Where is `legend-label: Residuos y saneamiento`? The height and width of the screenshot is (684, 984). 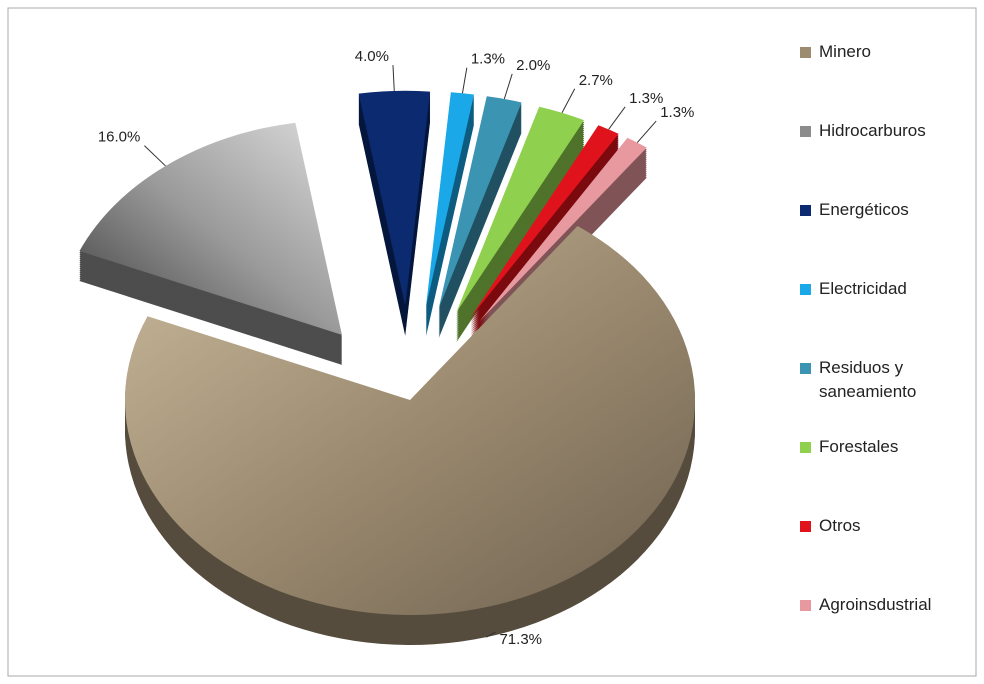 legend-label: Residuos y saneamiento is located at coordinates (868, 379).